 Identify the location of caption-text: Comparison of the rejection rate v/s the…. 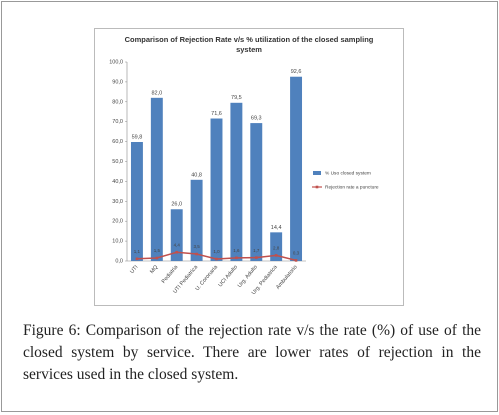
(252, 352).